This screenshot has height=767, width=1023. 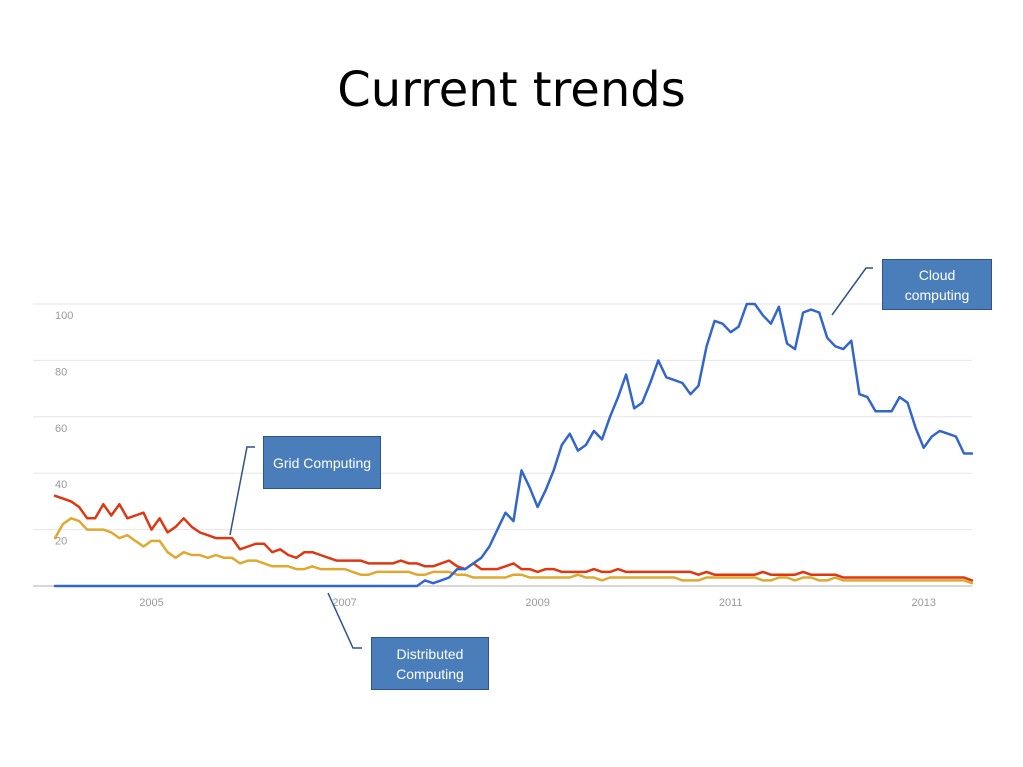 I want to click on x-tick-label: 2011, so click(x=731, y=603).